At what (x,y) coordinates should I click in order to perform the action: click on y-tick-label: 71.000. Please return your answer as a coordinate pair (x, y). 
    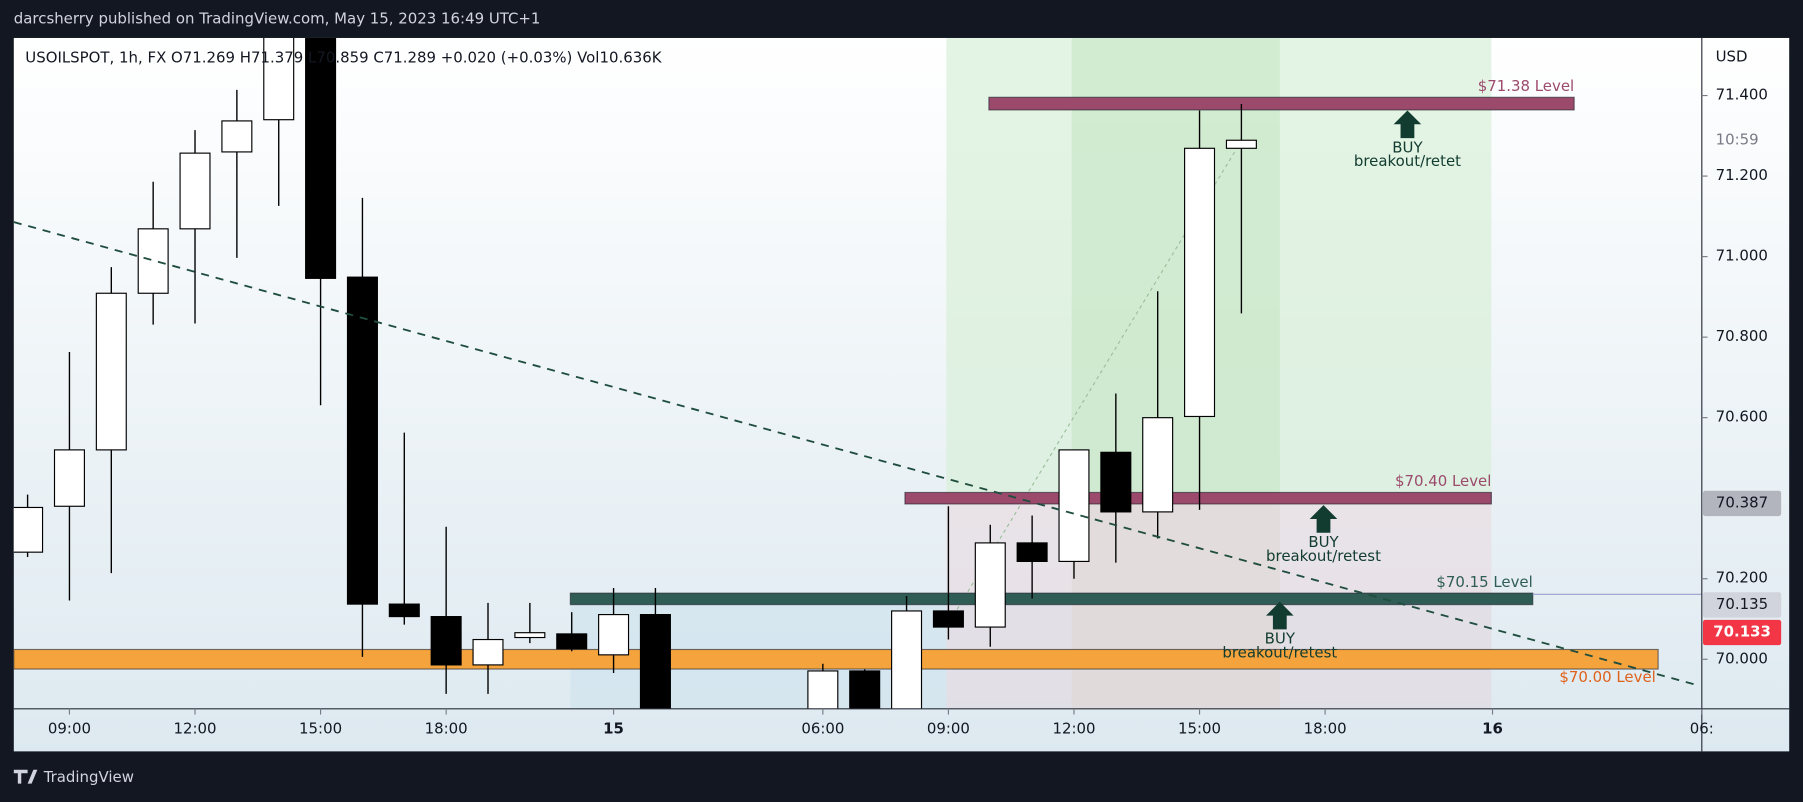
    Looking at the image, I should click on (1742, 256).